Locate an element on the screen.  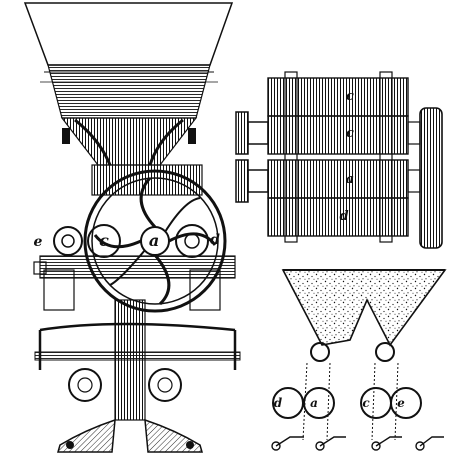
plan-label-a: a is located at coordinates (350, 179).